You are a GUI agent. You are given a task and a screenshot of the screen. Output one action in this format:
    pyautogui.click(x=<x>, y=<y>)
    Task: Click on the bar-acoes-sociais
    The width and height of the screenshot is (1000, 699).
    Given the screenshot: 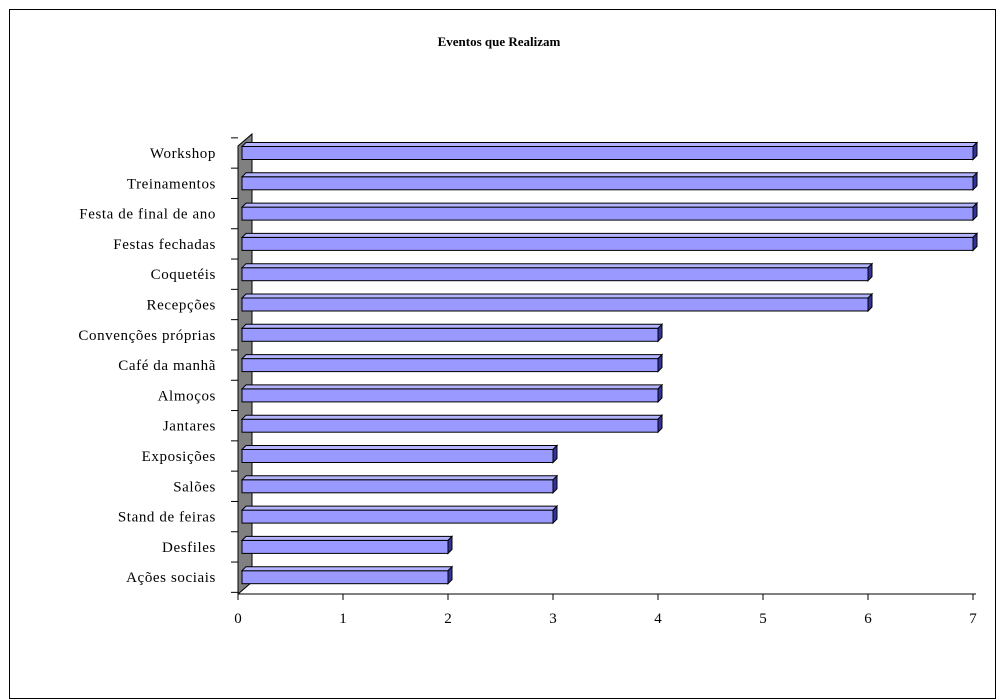 What is the action you would take?
    pyautogui.click(x=347, y=575)
    